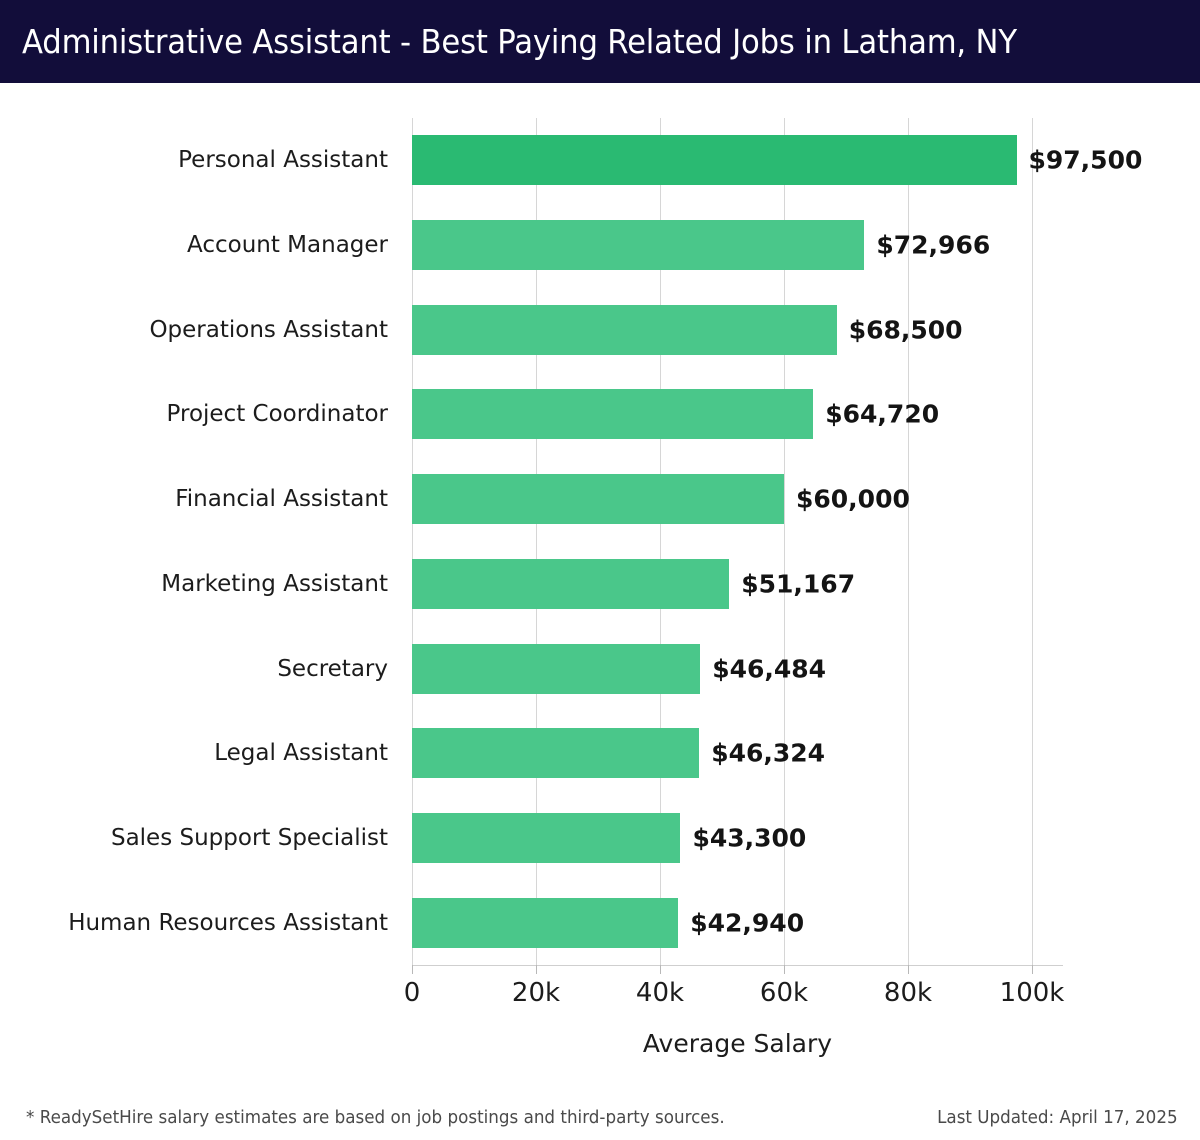 The height and width of the screenshot is (1140, 1200). Describe the element at coordinates (1032, 993) in the screenshot. I see `x-tick-label: 100k` at that location.